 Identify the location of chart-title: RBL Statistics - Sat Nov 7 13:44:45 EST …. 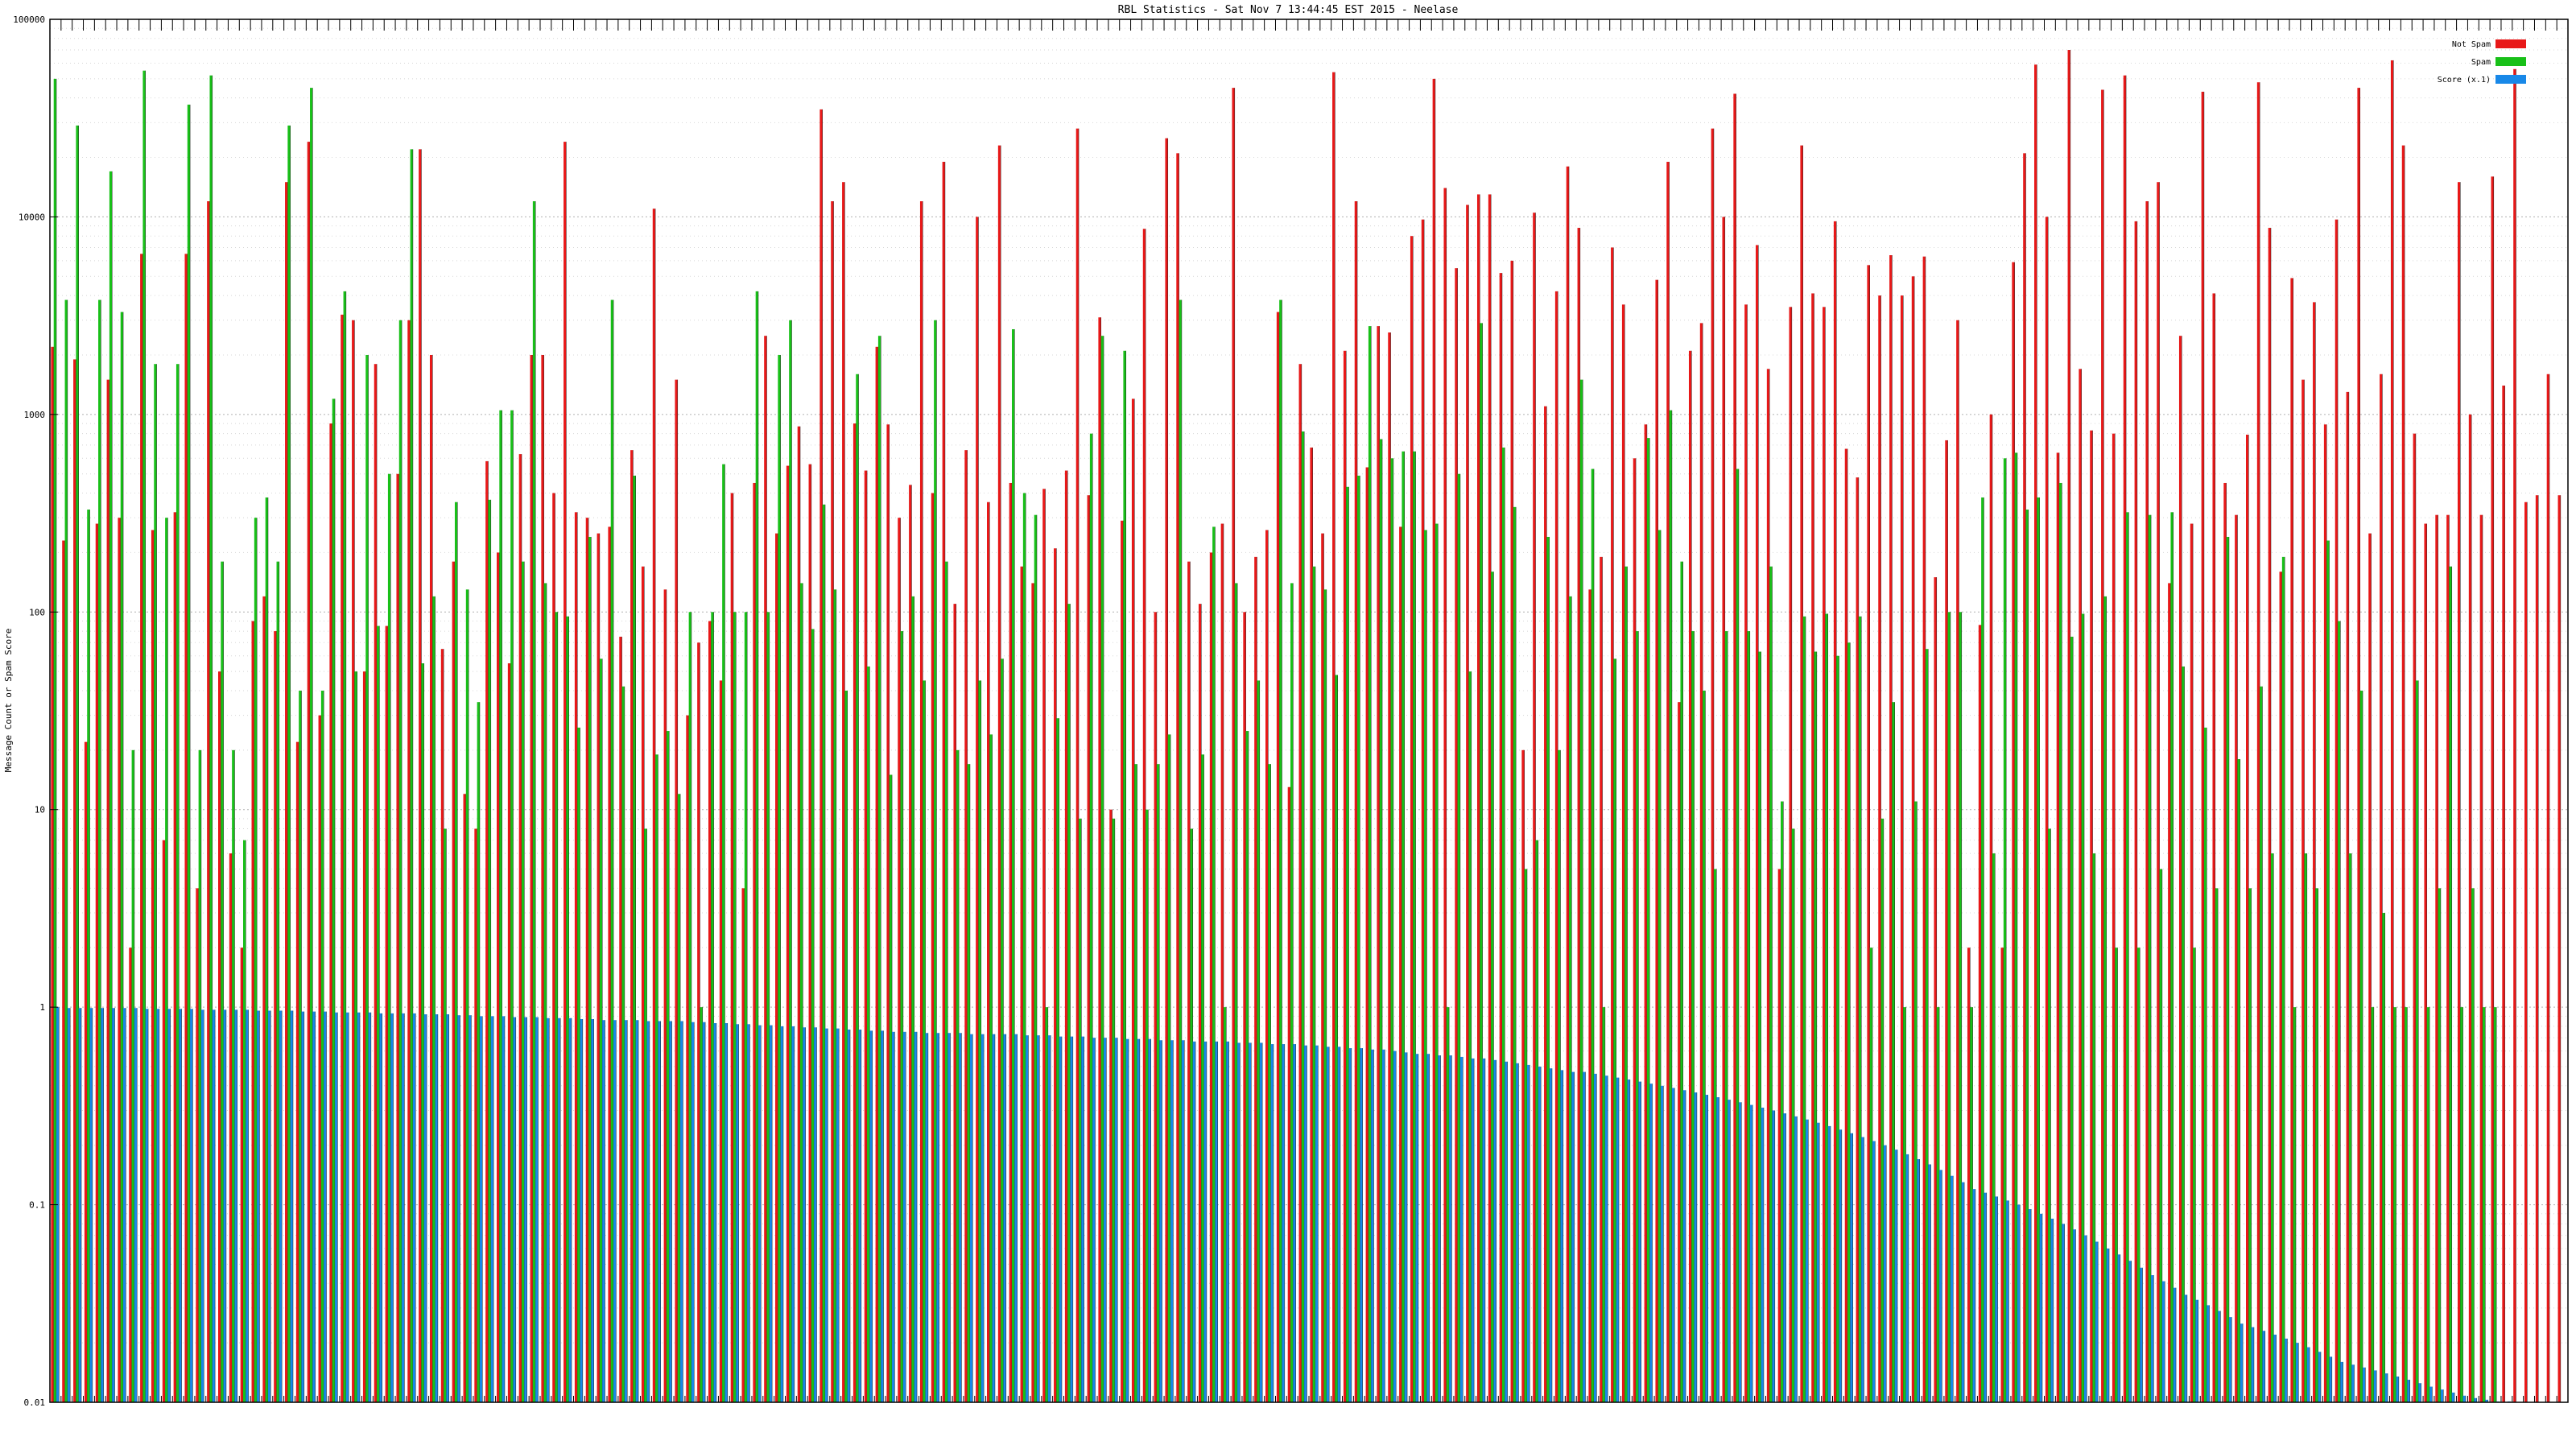
(1288, 10).